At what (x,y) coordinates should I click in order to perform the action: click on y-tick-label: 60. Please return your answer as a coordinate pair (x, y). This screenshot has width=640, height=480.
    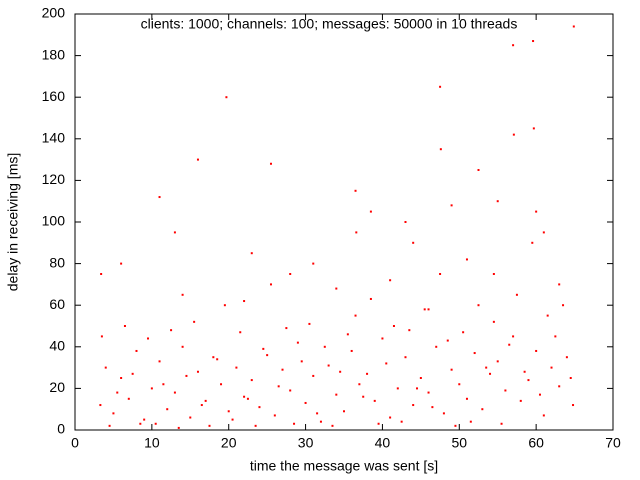
    Looking at the image, I should click on (57, 304).